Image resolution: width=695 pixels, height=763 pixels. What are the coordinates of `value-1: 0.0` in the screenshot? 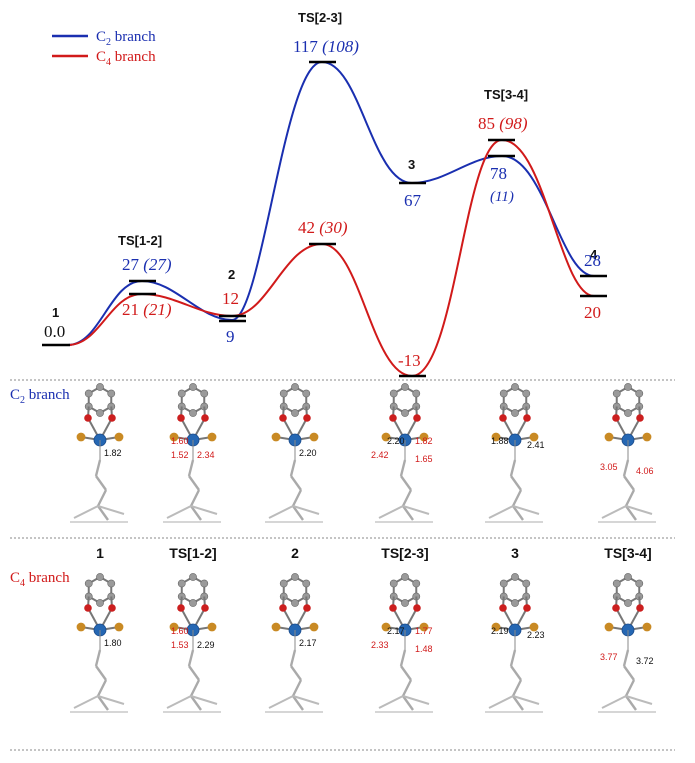 It's located at (54, 331).